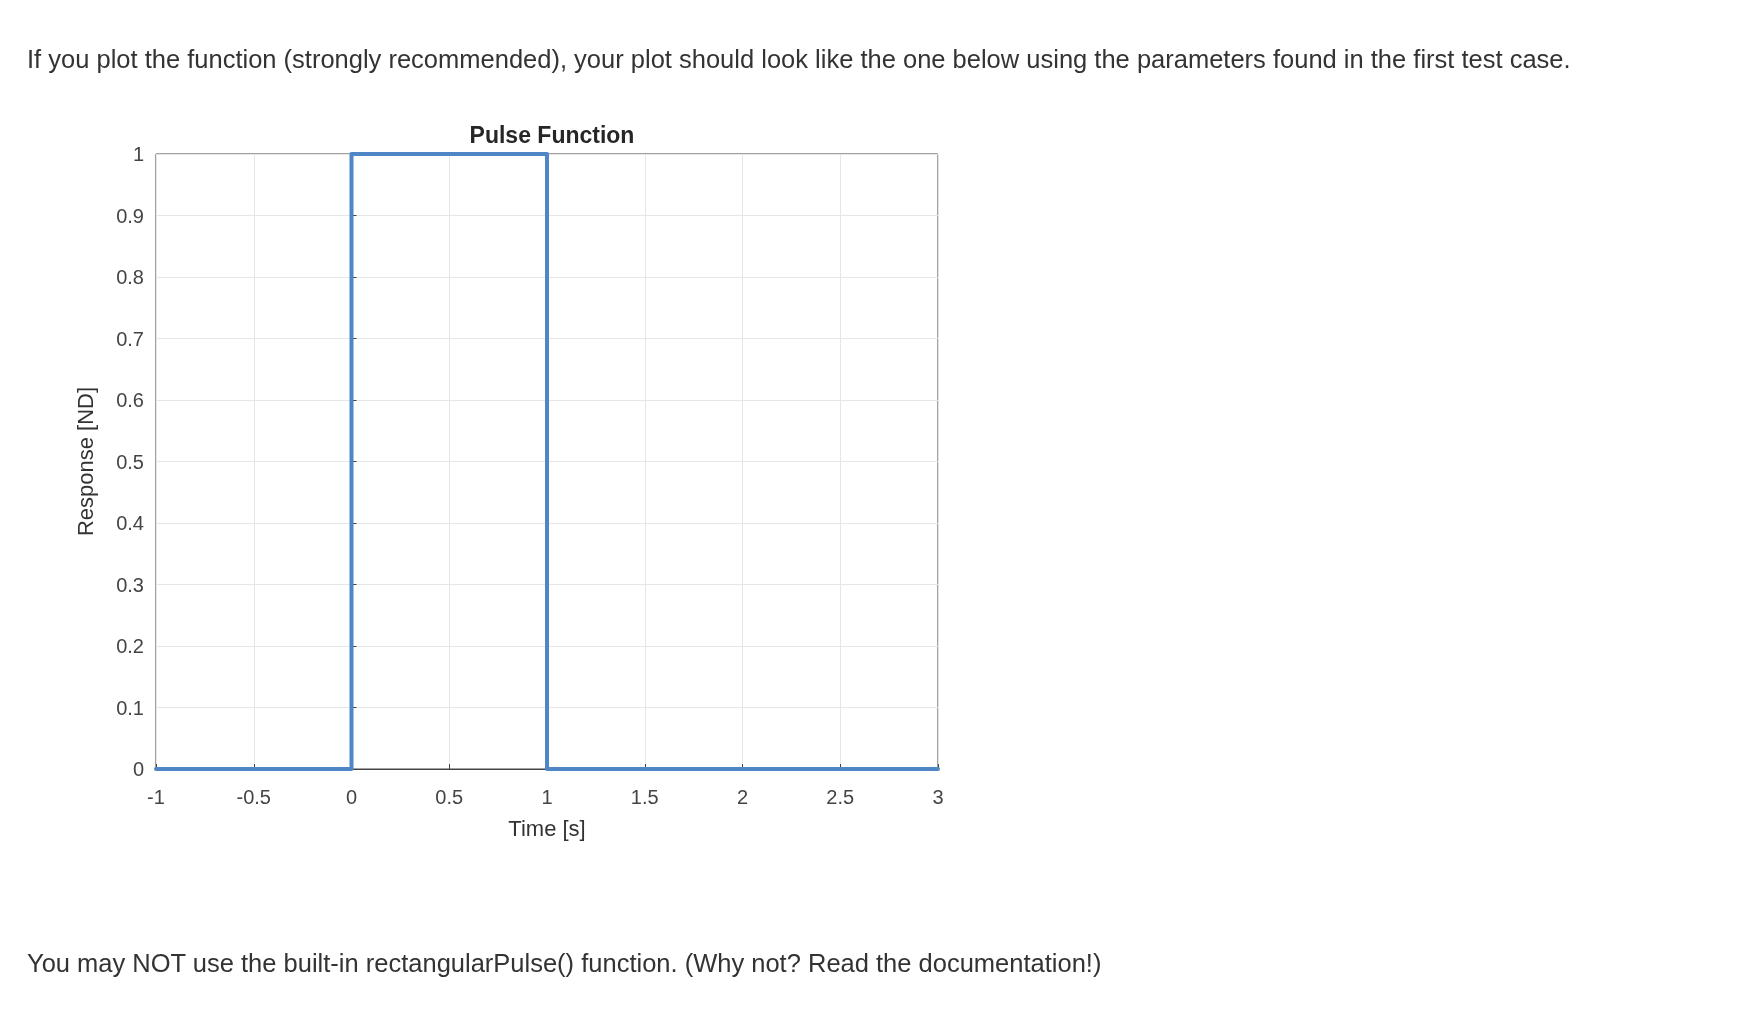  Describe the element at coordinates (130, 215) in the screenshot. I see `y-tick-label: 0.9` at that location.